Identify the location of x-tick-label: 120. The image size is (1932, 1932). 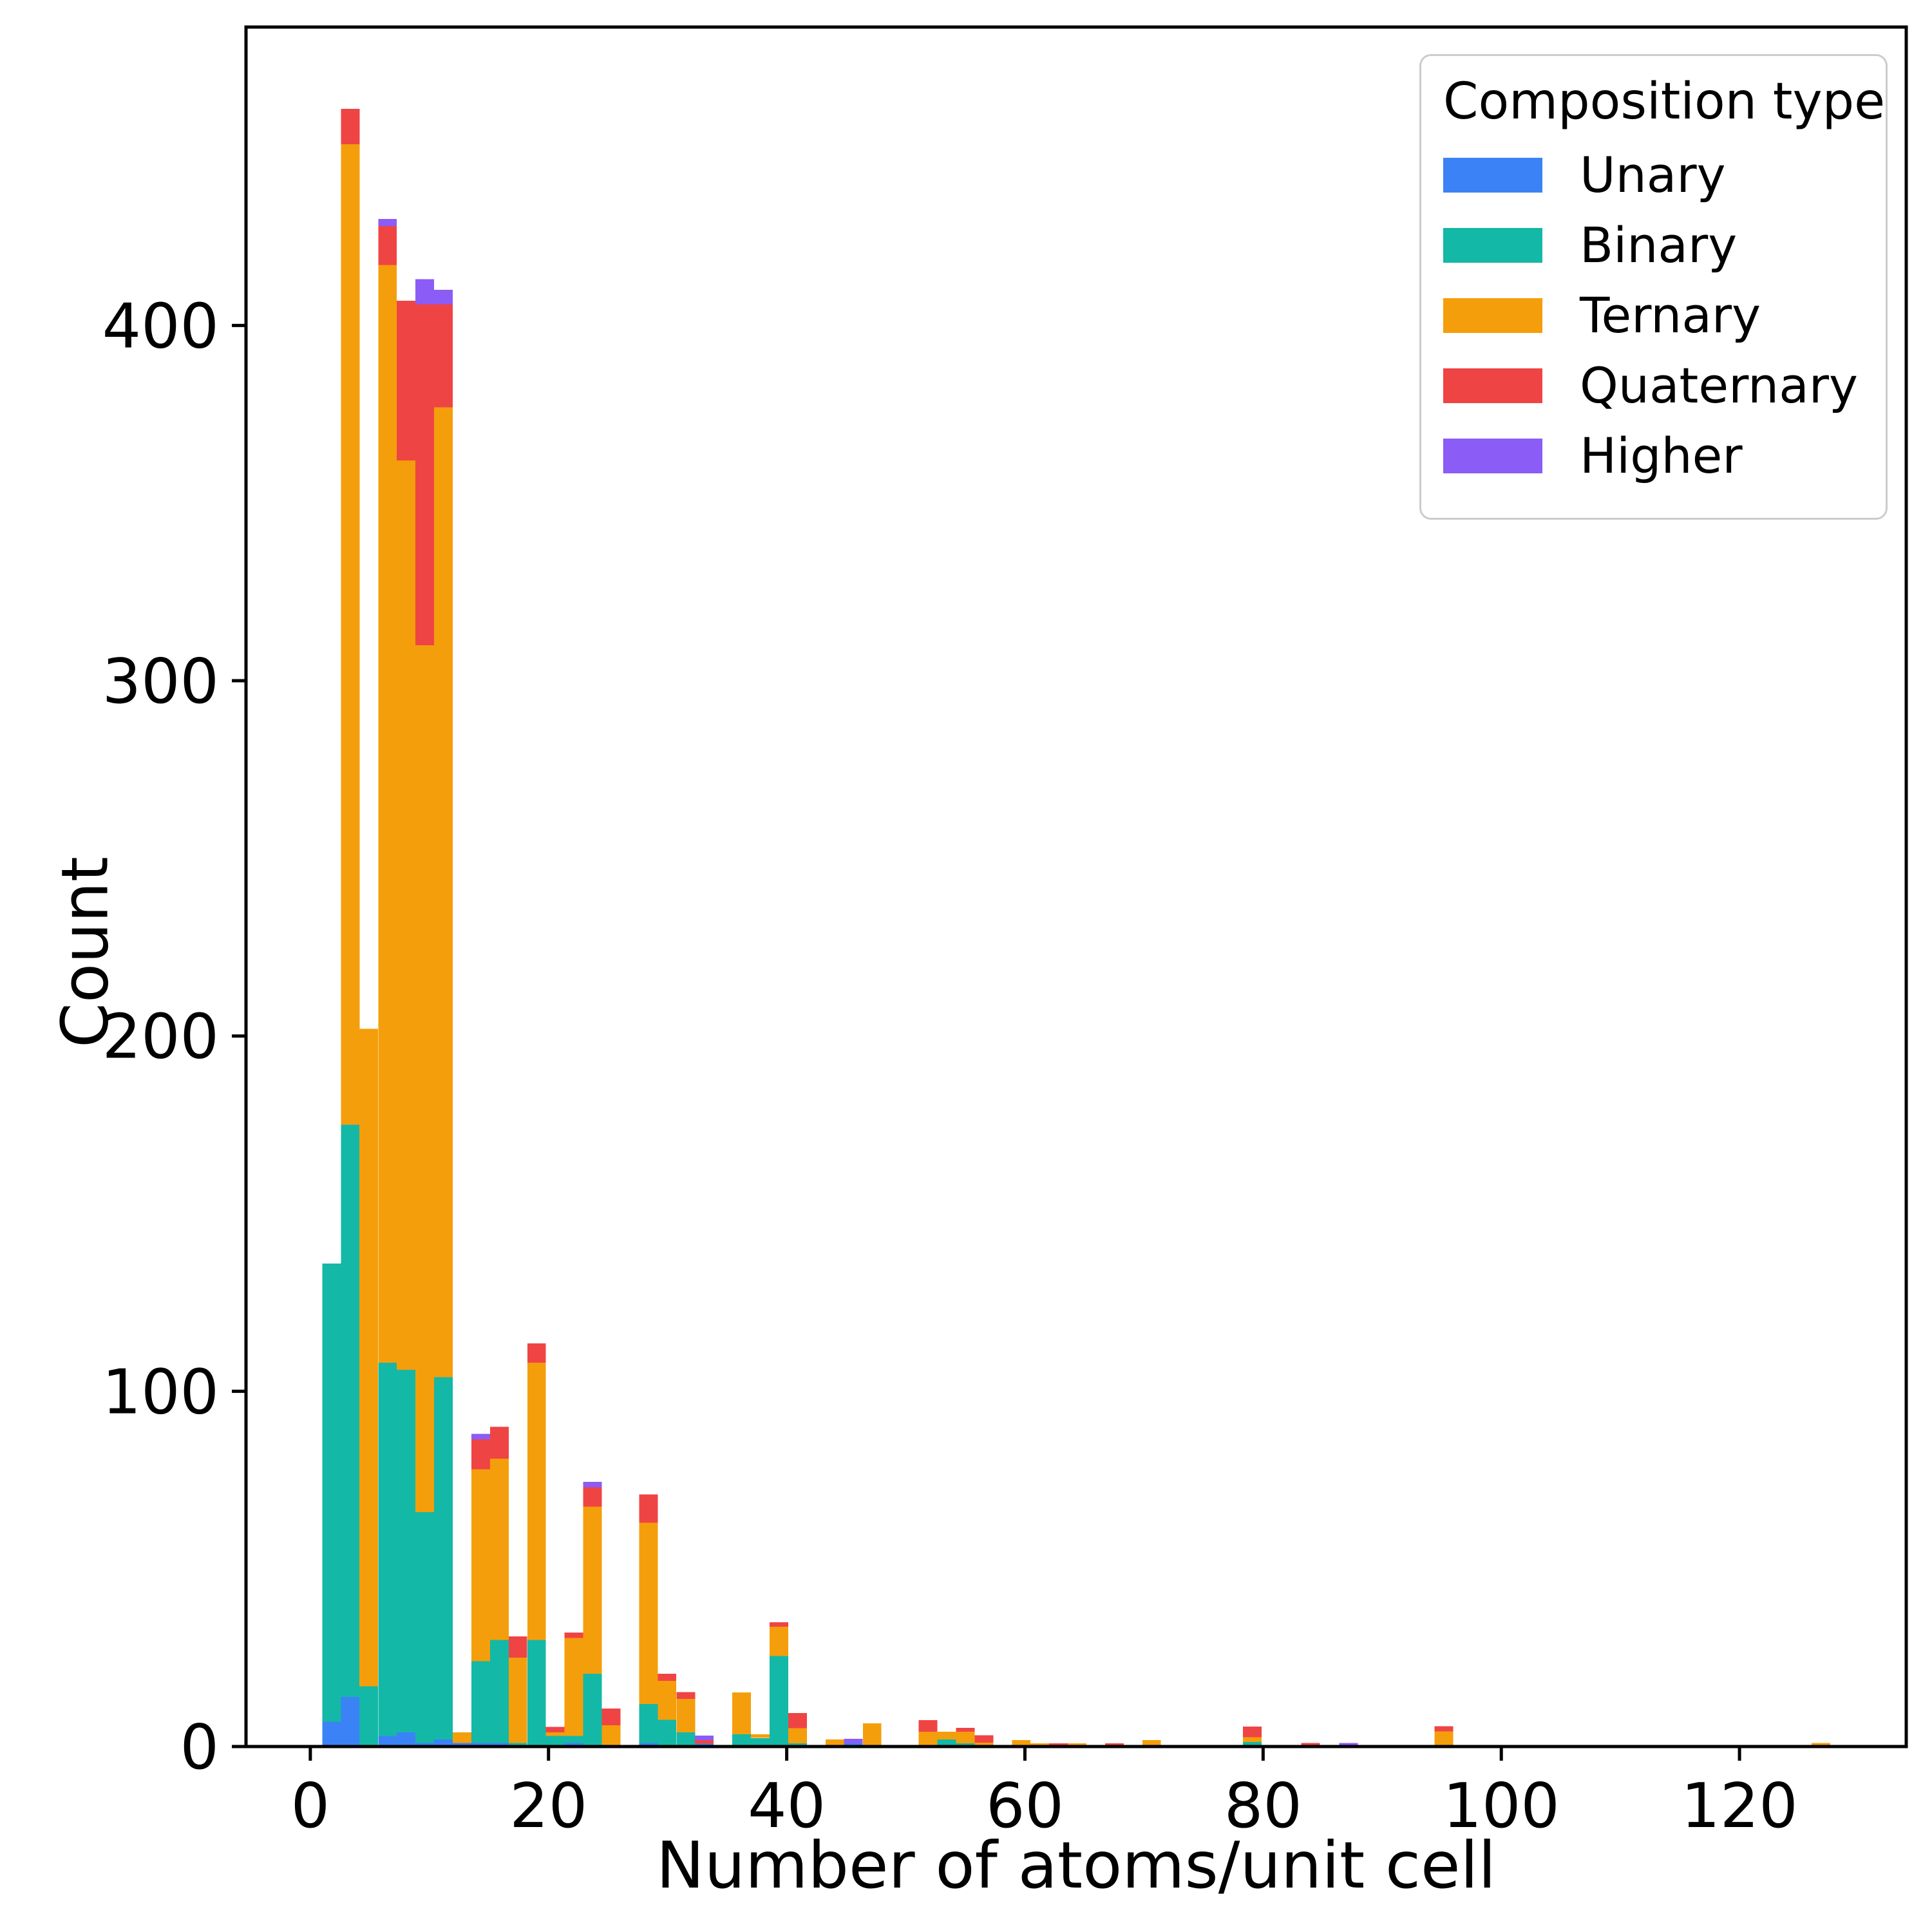
(1739, 1806).